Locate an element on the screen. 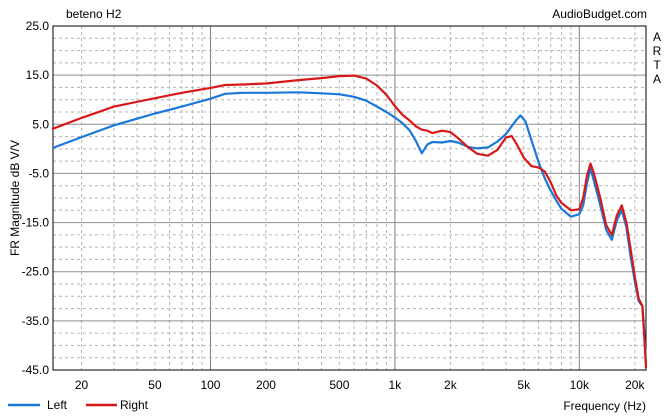  y-axis-label: FR Magnitude dB V/V is located at coordinates (15, 198).